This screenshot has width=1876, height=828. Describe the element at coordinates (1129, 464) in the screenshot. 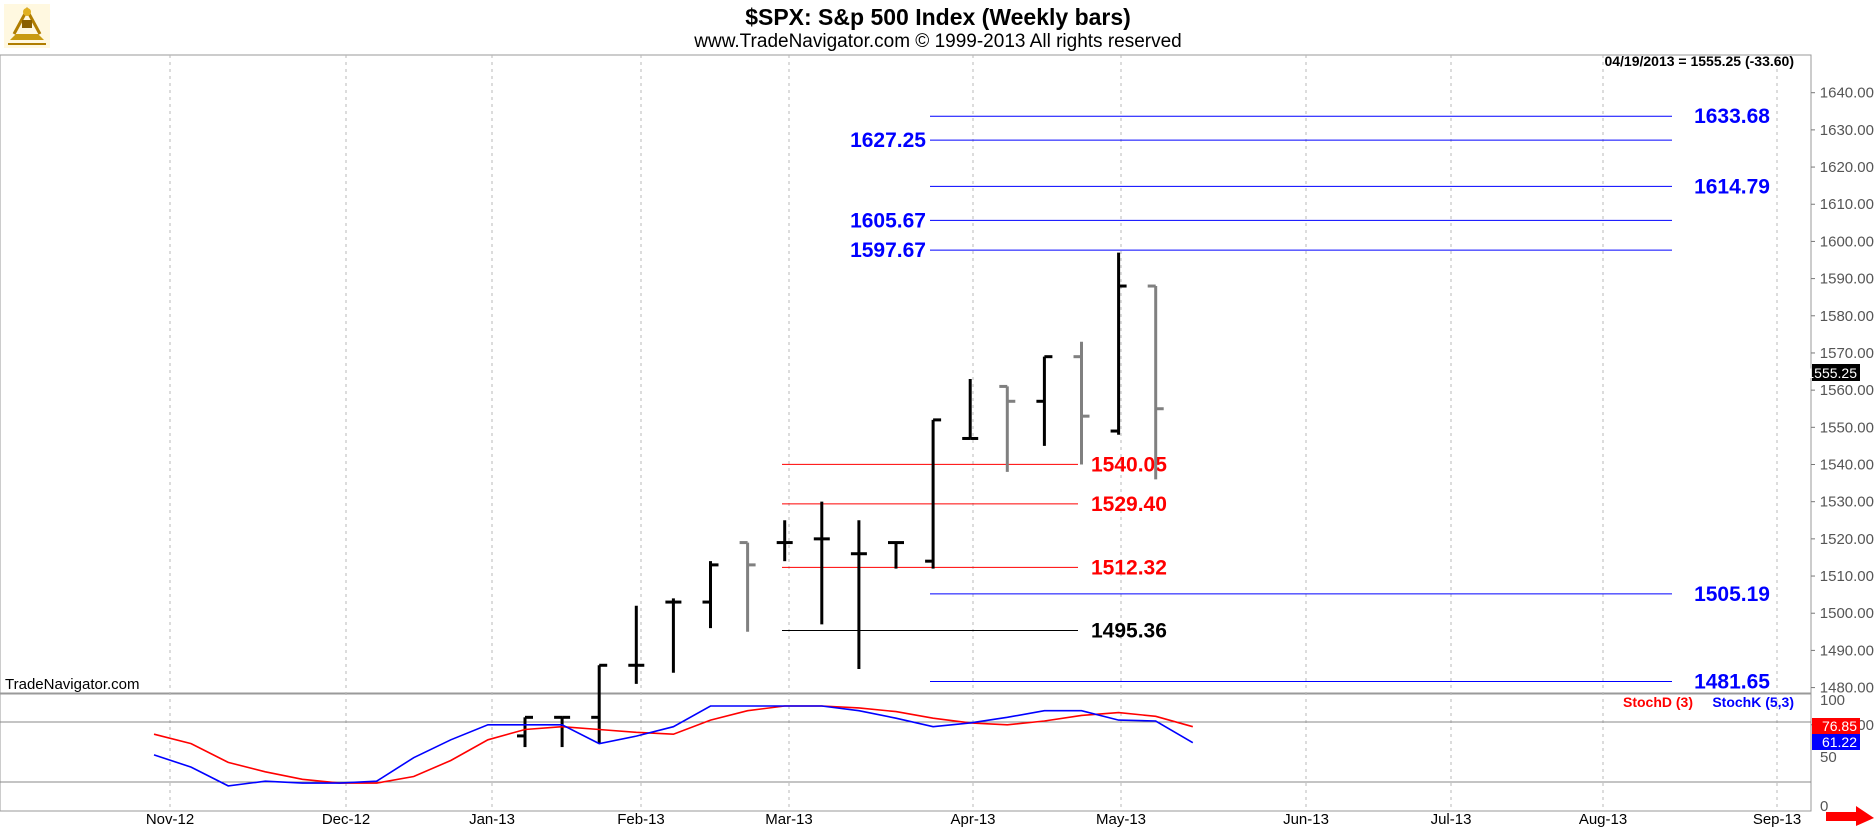

I see `level-label: 1540.05` at that location.